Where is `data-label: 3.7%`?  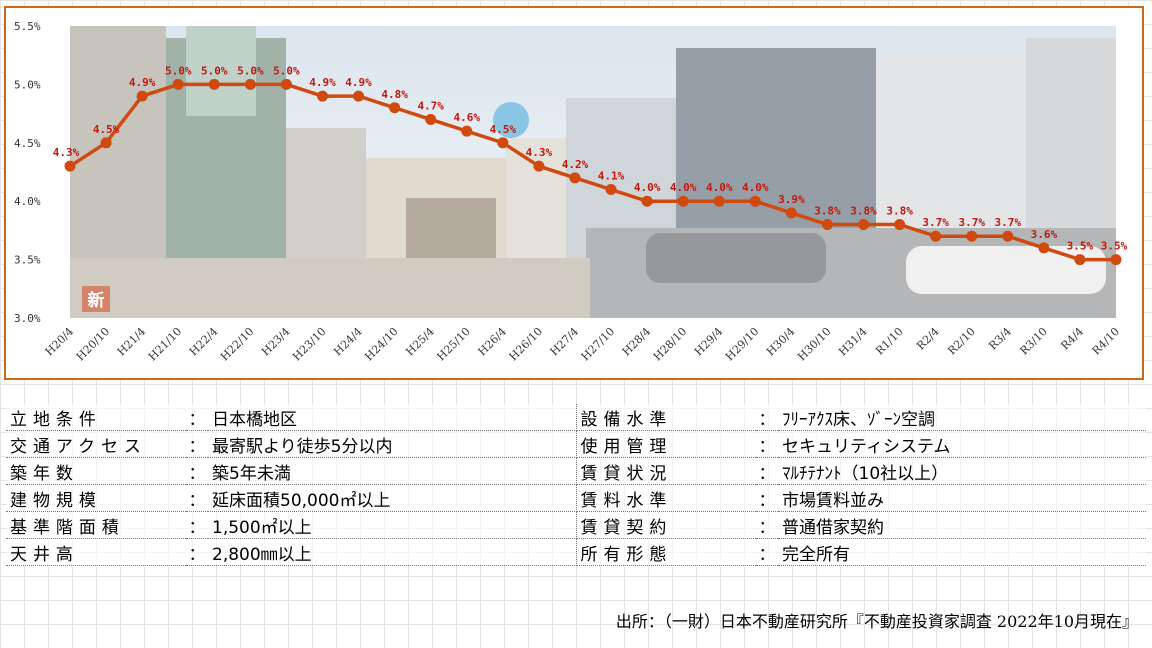
data-label: 3.7% is located at coordinates (971, 222).